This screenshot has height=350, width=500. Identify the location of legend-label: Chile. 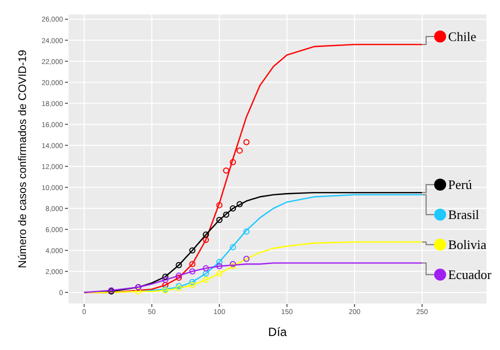
(462, 36).